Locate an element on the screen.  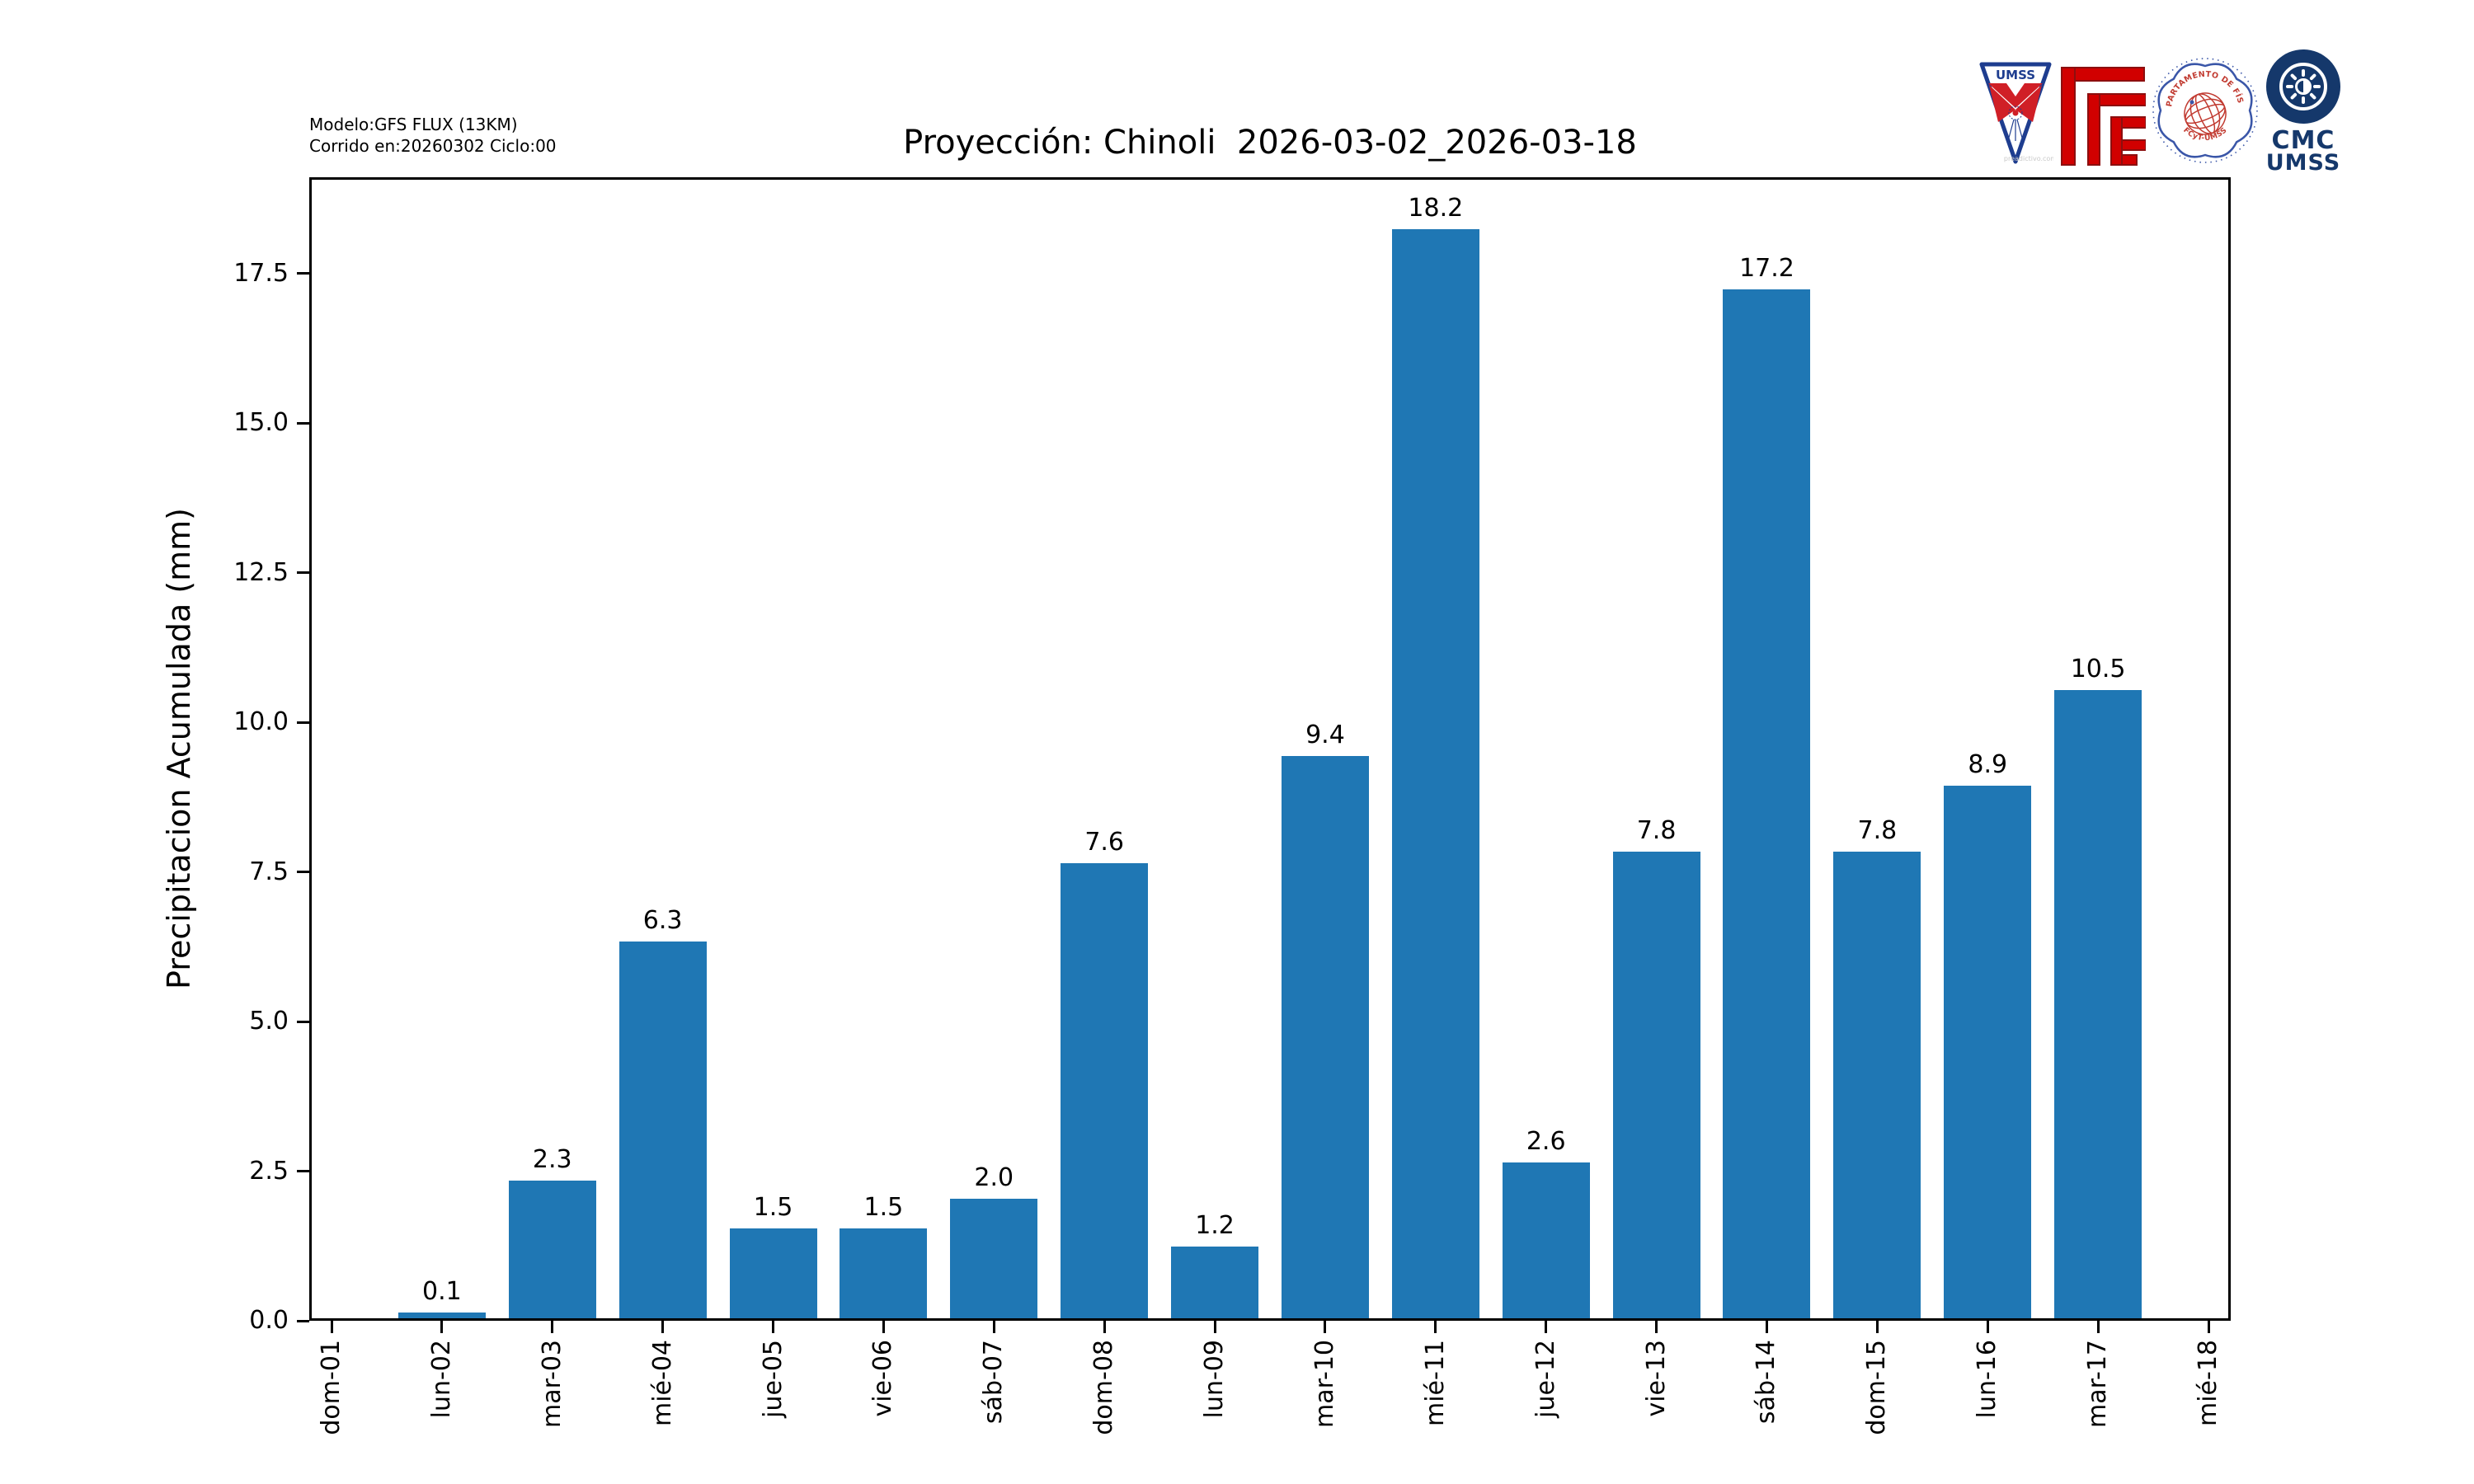
x-tick-label: lun-02 is located at coordinates (441, 1379).